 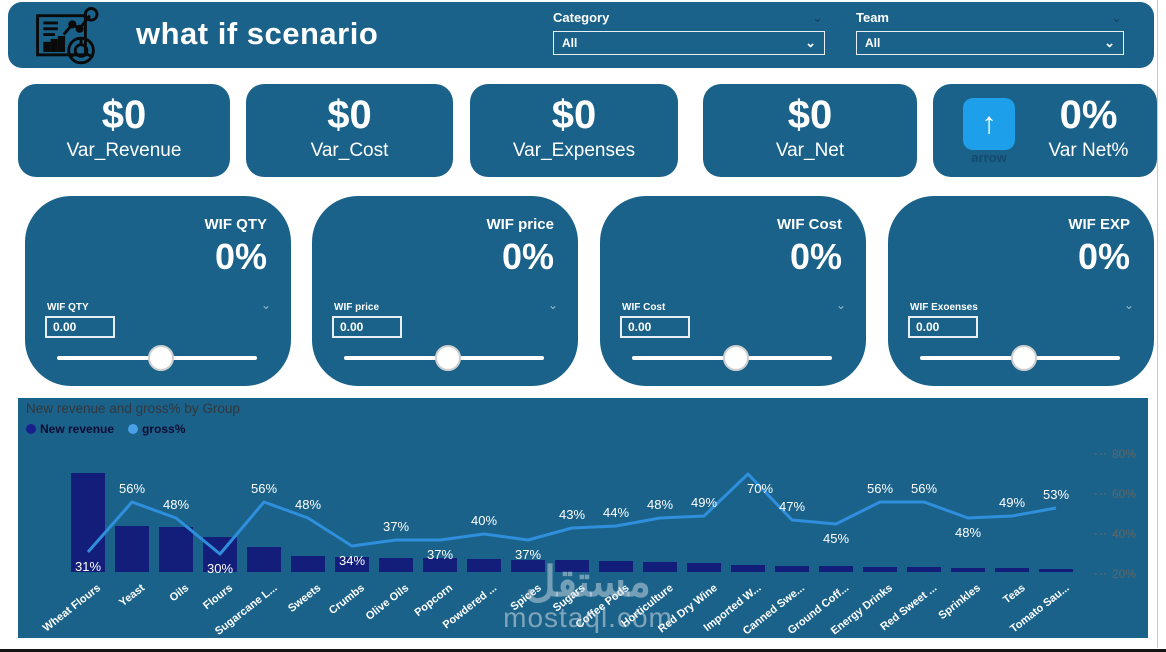 I want to click on wif-card-title: WIF Cost, so click(x=809, y=224).